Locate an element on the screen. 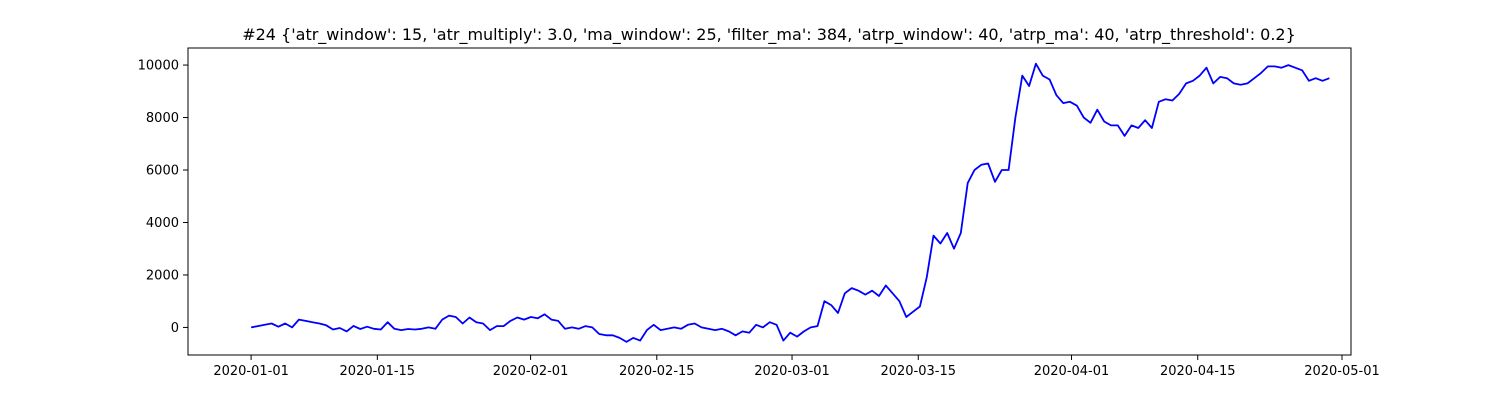 The image size is (1500, 400). x-tick-label: 2020-05-01 is located at coordinates (1342, 371).